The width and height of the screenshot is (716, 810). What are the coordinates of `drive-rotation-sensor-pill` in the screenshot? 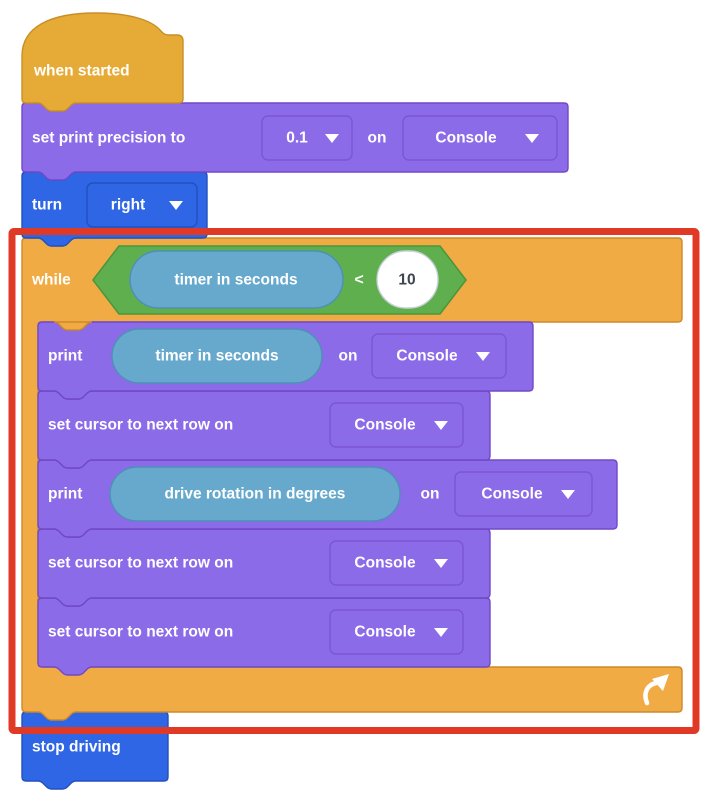 It's located at (255, 494).